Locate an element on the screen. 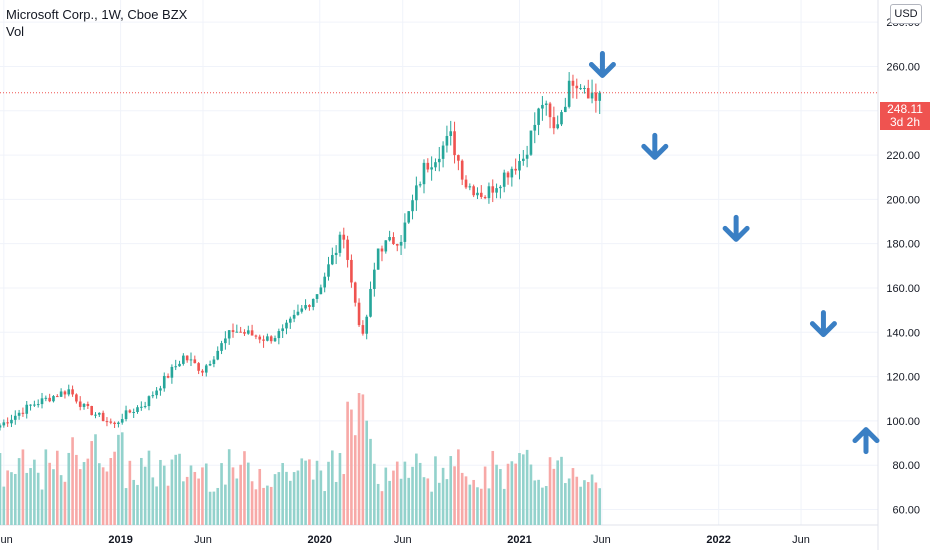  volume-indicator-label: Vol is located at coordinates (15, 31).